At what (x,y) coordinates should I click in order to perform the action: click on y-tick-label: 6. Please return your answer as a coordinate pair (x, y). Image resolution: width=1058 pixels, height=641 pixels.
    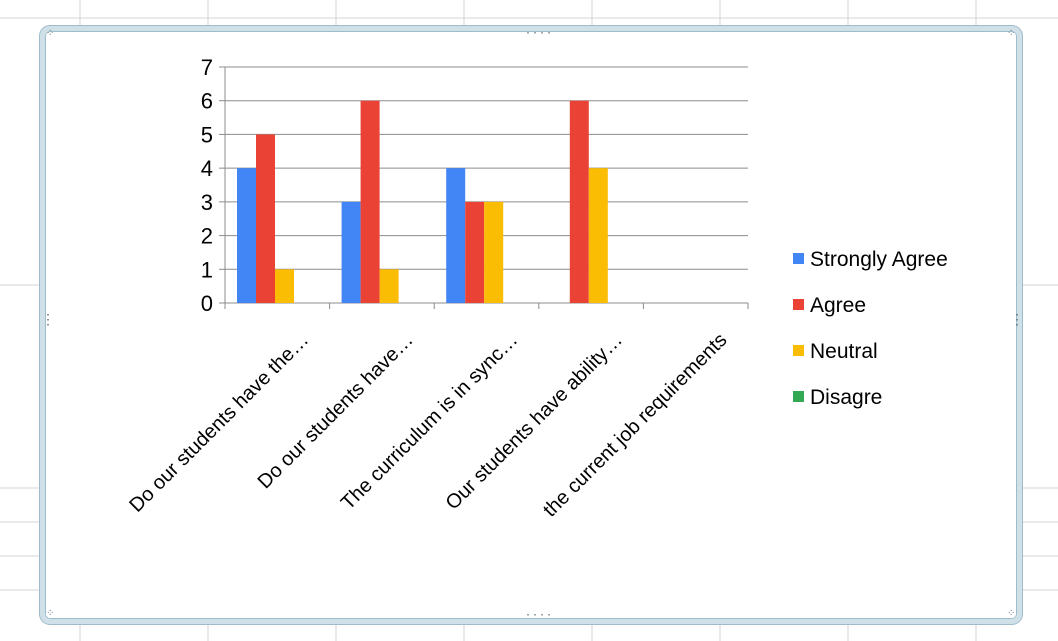
    Looking at the image, I should click on (207, 101).